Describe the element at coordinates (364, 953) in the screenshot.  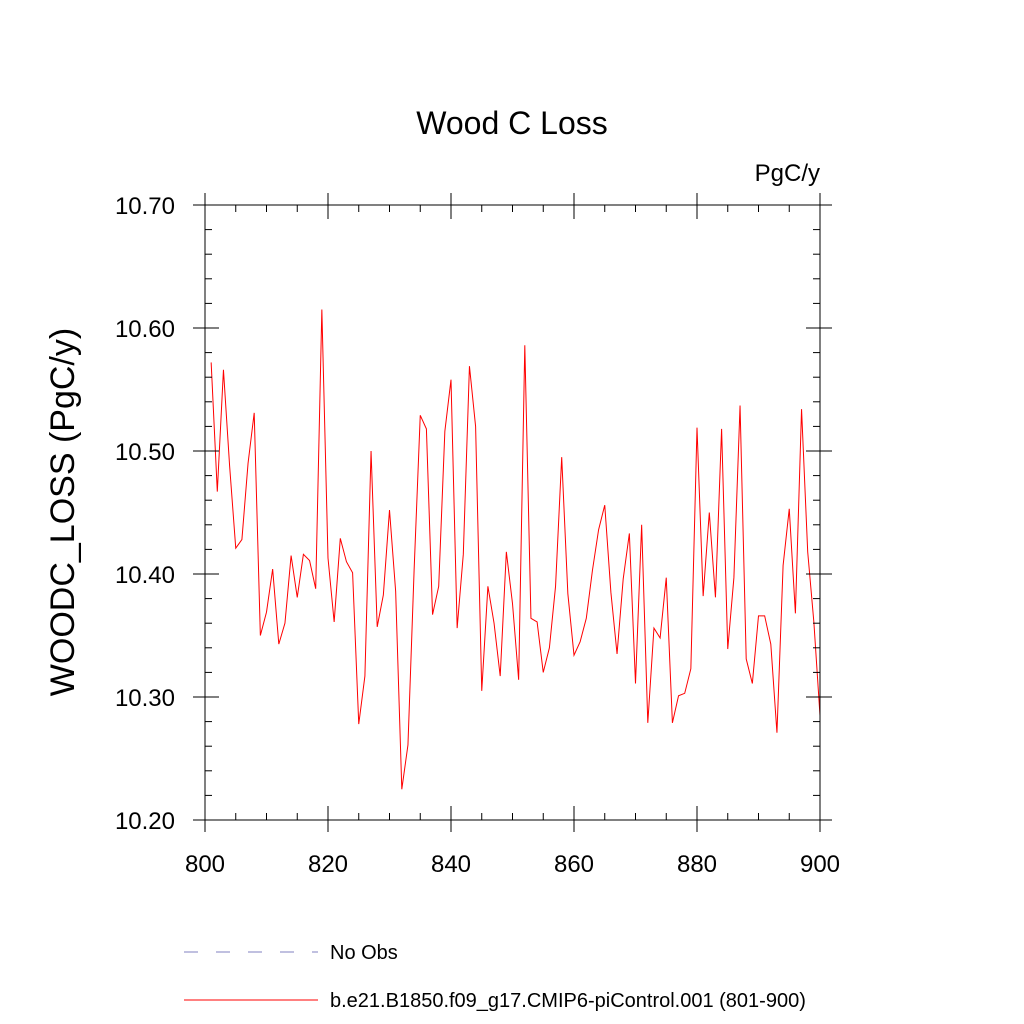
I see `legend-label-no-obs: No Obs` at that location.